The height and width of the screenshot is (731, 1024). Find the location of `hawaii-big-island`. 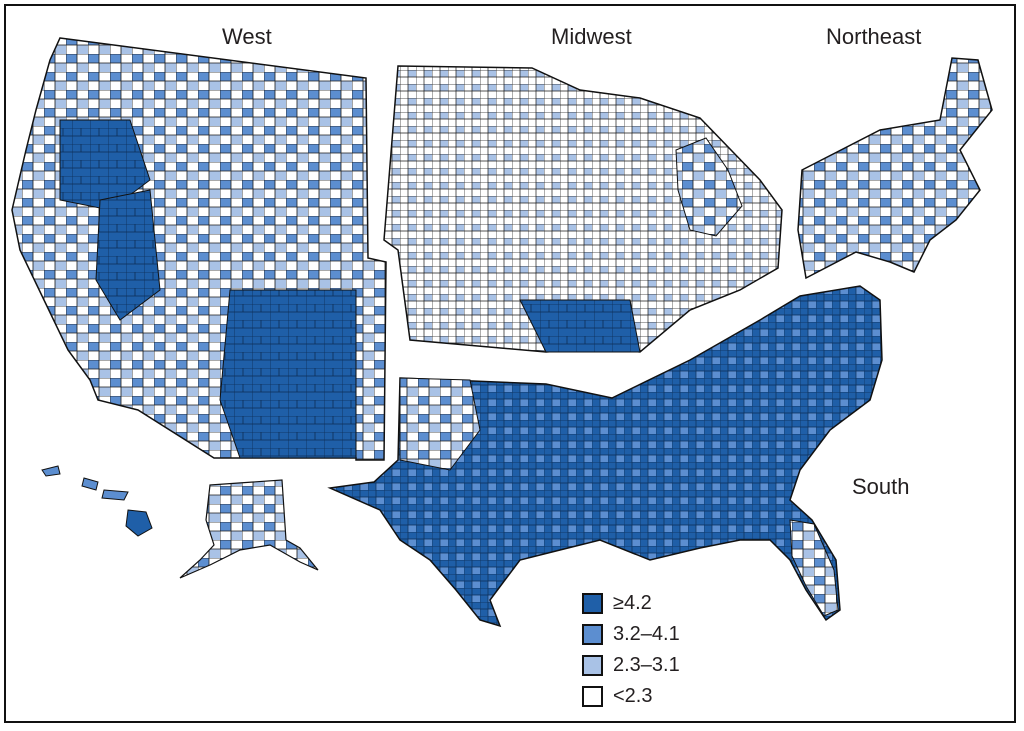

hawaii-big-island is located at coordinates (139, 523).